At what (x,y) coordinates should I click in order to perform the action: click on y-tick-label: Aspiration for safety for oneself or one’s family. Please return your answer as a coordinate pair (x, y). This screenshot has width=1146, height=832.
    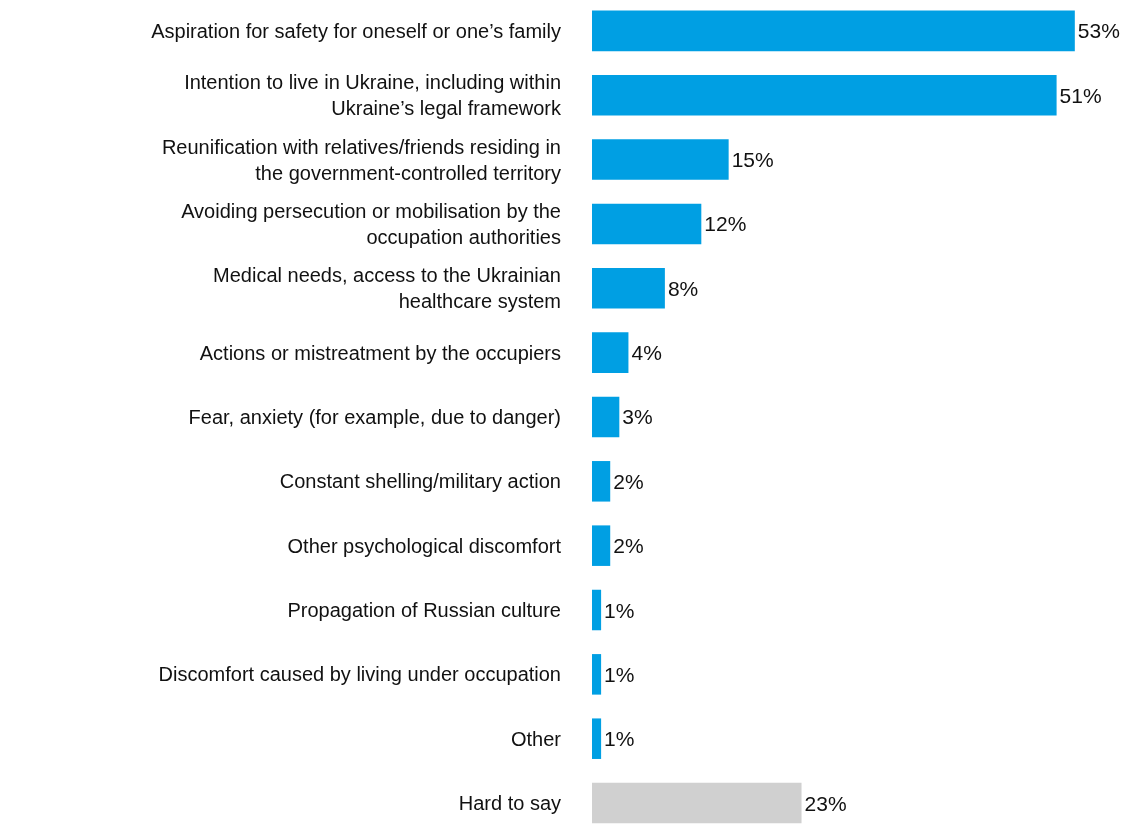
    Looking at the image, I should click on (356, 30).